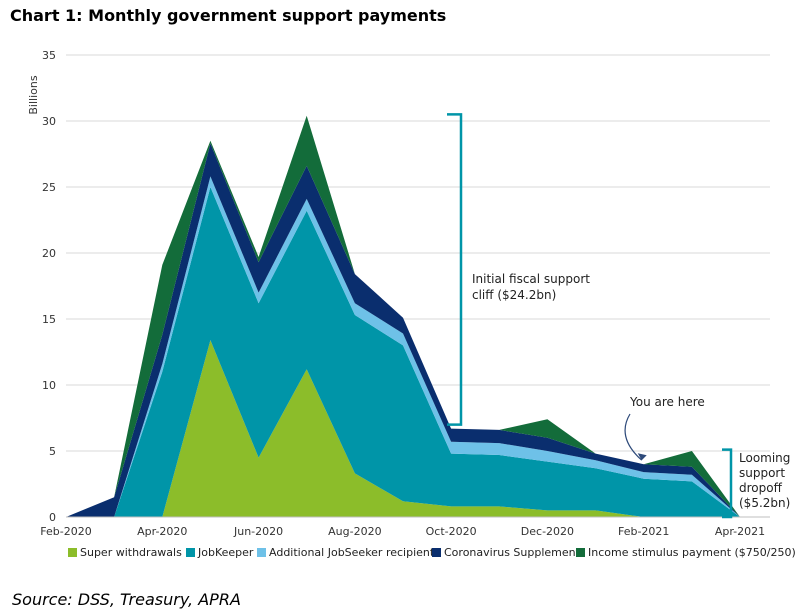 The width and height of the screenshot is (806, 615). What do you see at coordinates (451, 531) in the screenshot?
I see `x-tick-label: Oct-2020` at bounding box center [451, 531].